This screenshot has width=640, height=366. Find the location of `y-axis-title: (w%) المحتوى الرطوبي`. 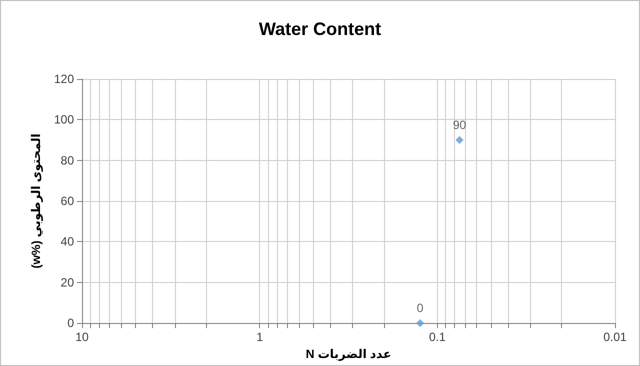

y-axis-title: (w%) المحتوى الرطوبي is located at coordinates (36, 201).